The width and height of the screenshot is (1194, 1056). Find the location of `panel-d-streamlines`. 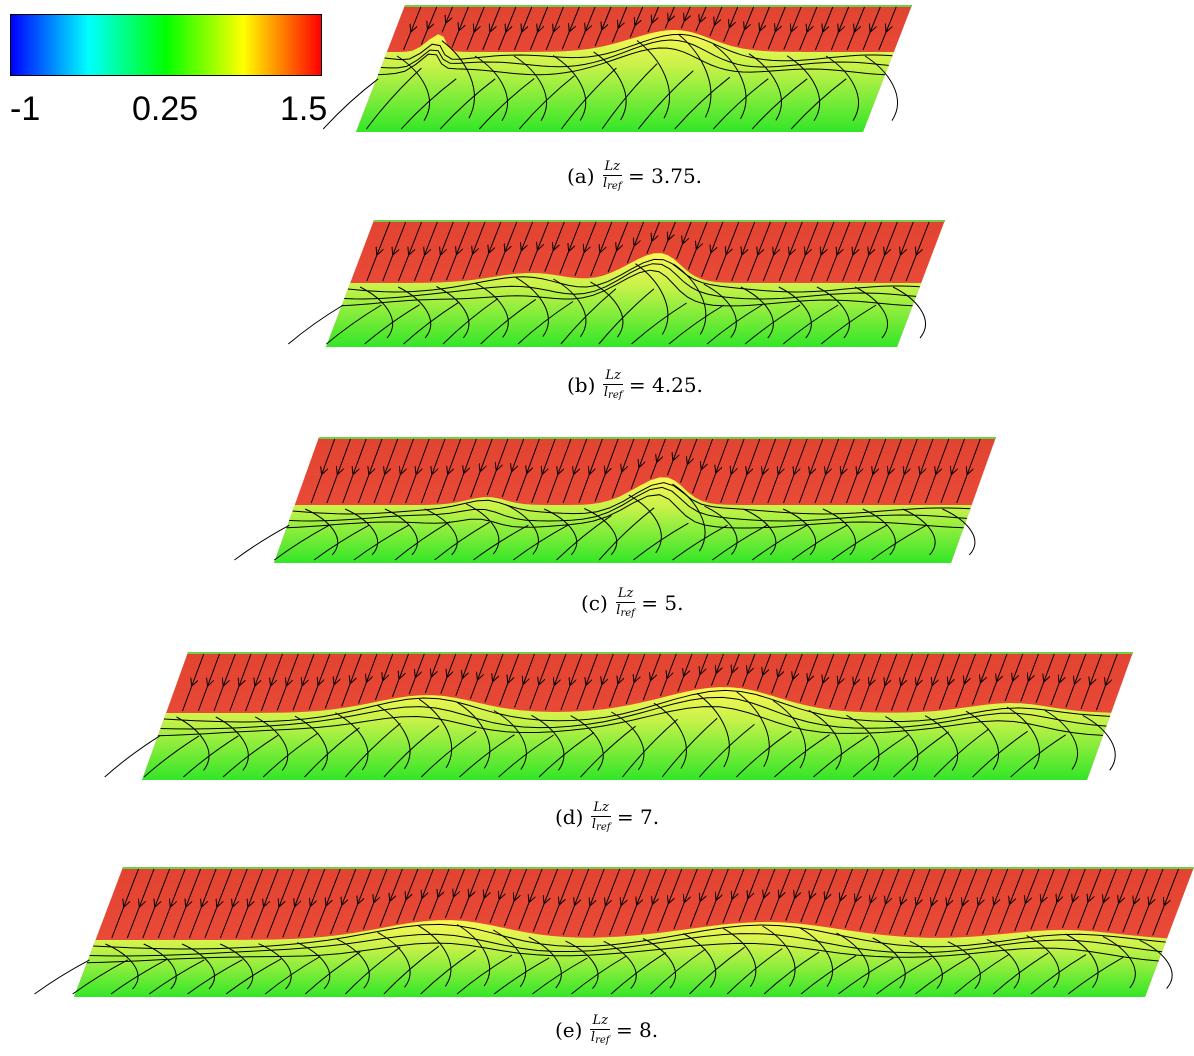

panel-d-streamlines is located at coordinates (611, 715).